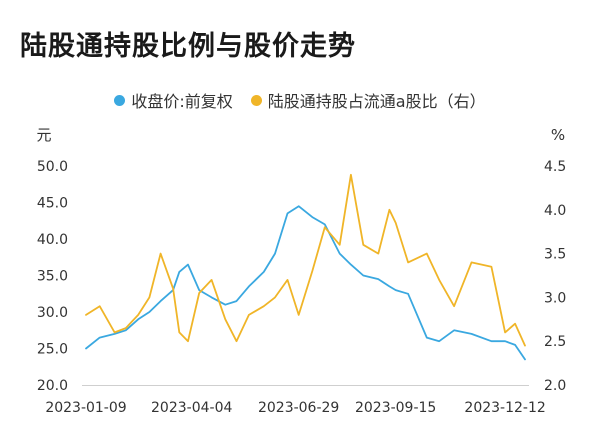  What do you see at coordinates (395, 408) in the screenshot?
I see `x-tick-label: 2023-09-15` at bounding box center [395, 408].